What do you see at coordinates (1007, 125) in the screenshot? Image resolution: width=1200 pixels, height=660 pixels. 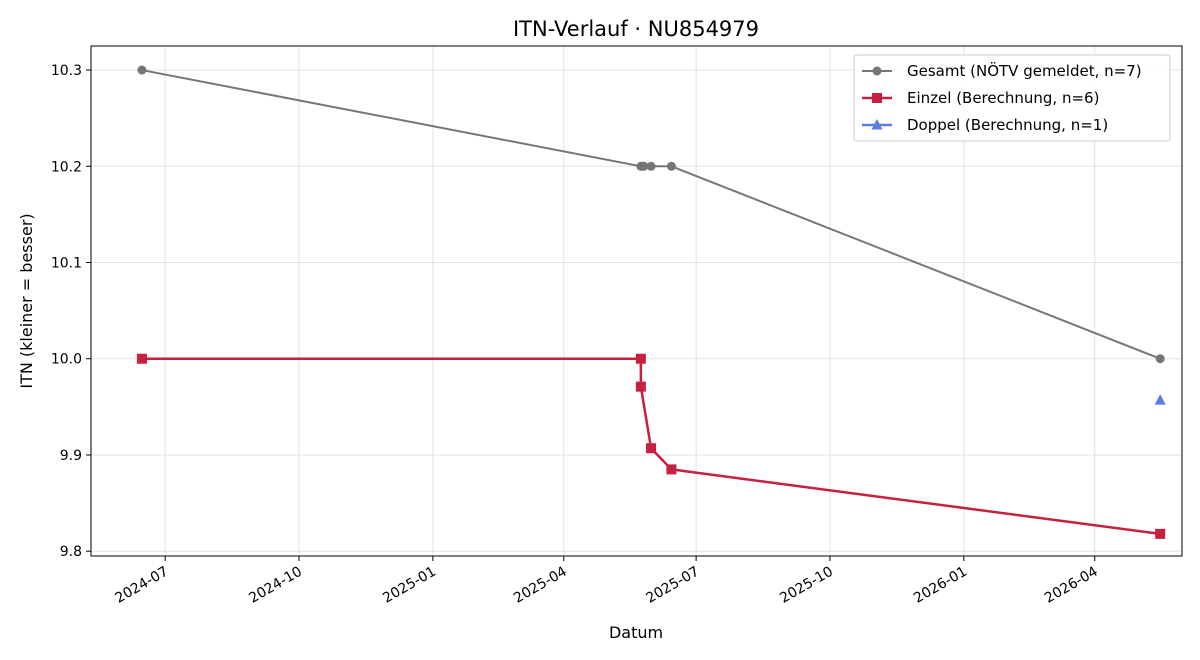 I see `legend-label: Doppel (Berechnung, n=1)` at bounding box center [1007, 125].